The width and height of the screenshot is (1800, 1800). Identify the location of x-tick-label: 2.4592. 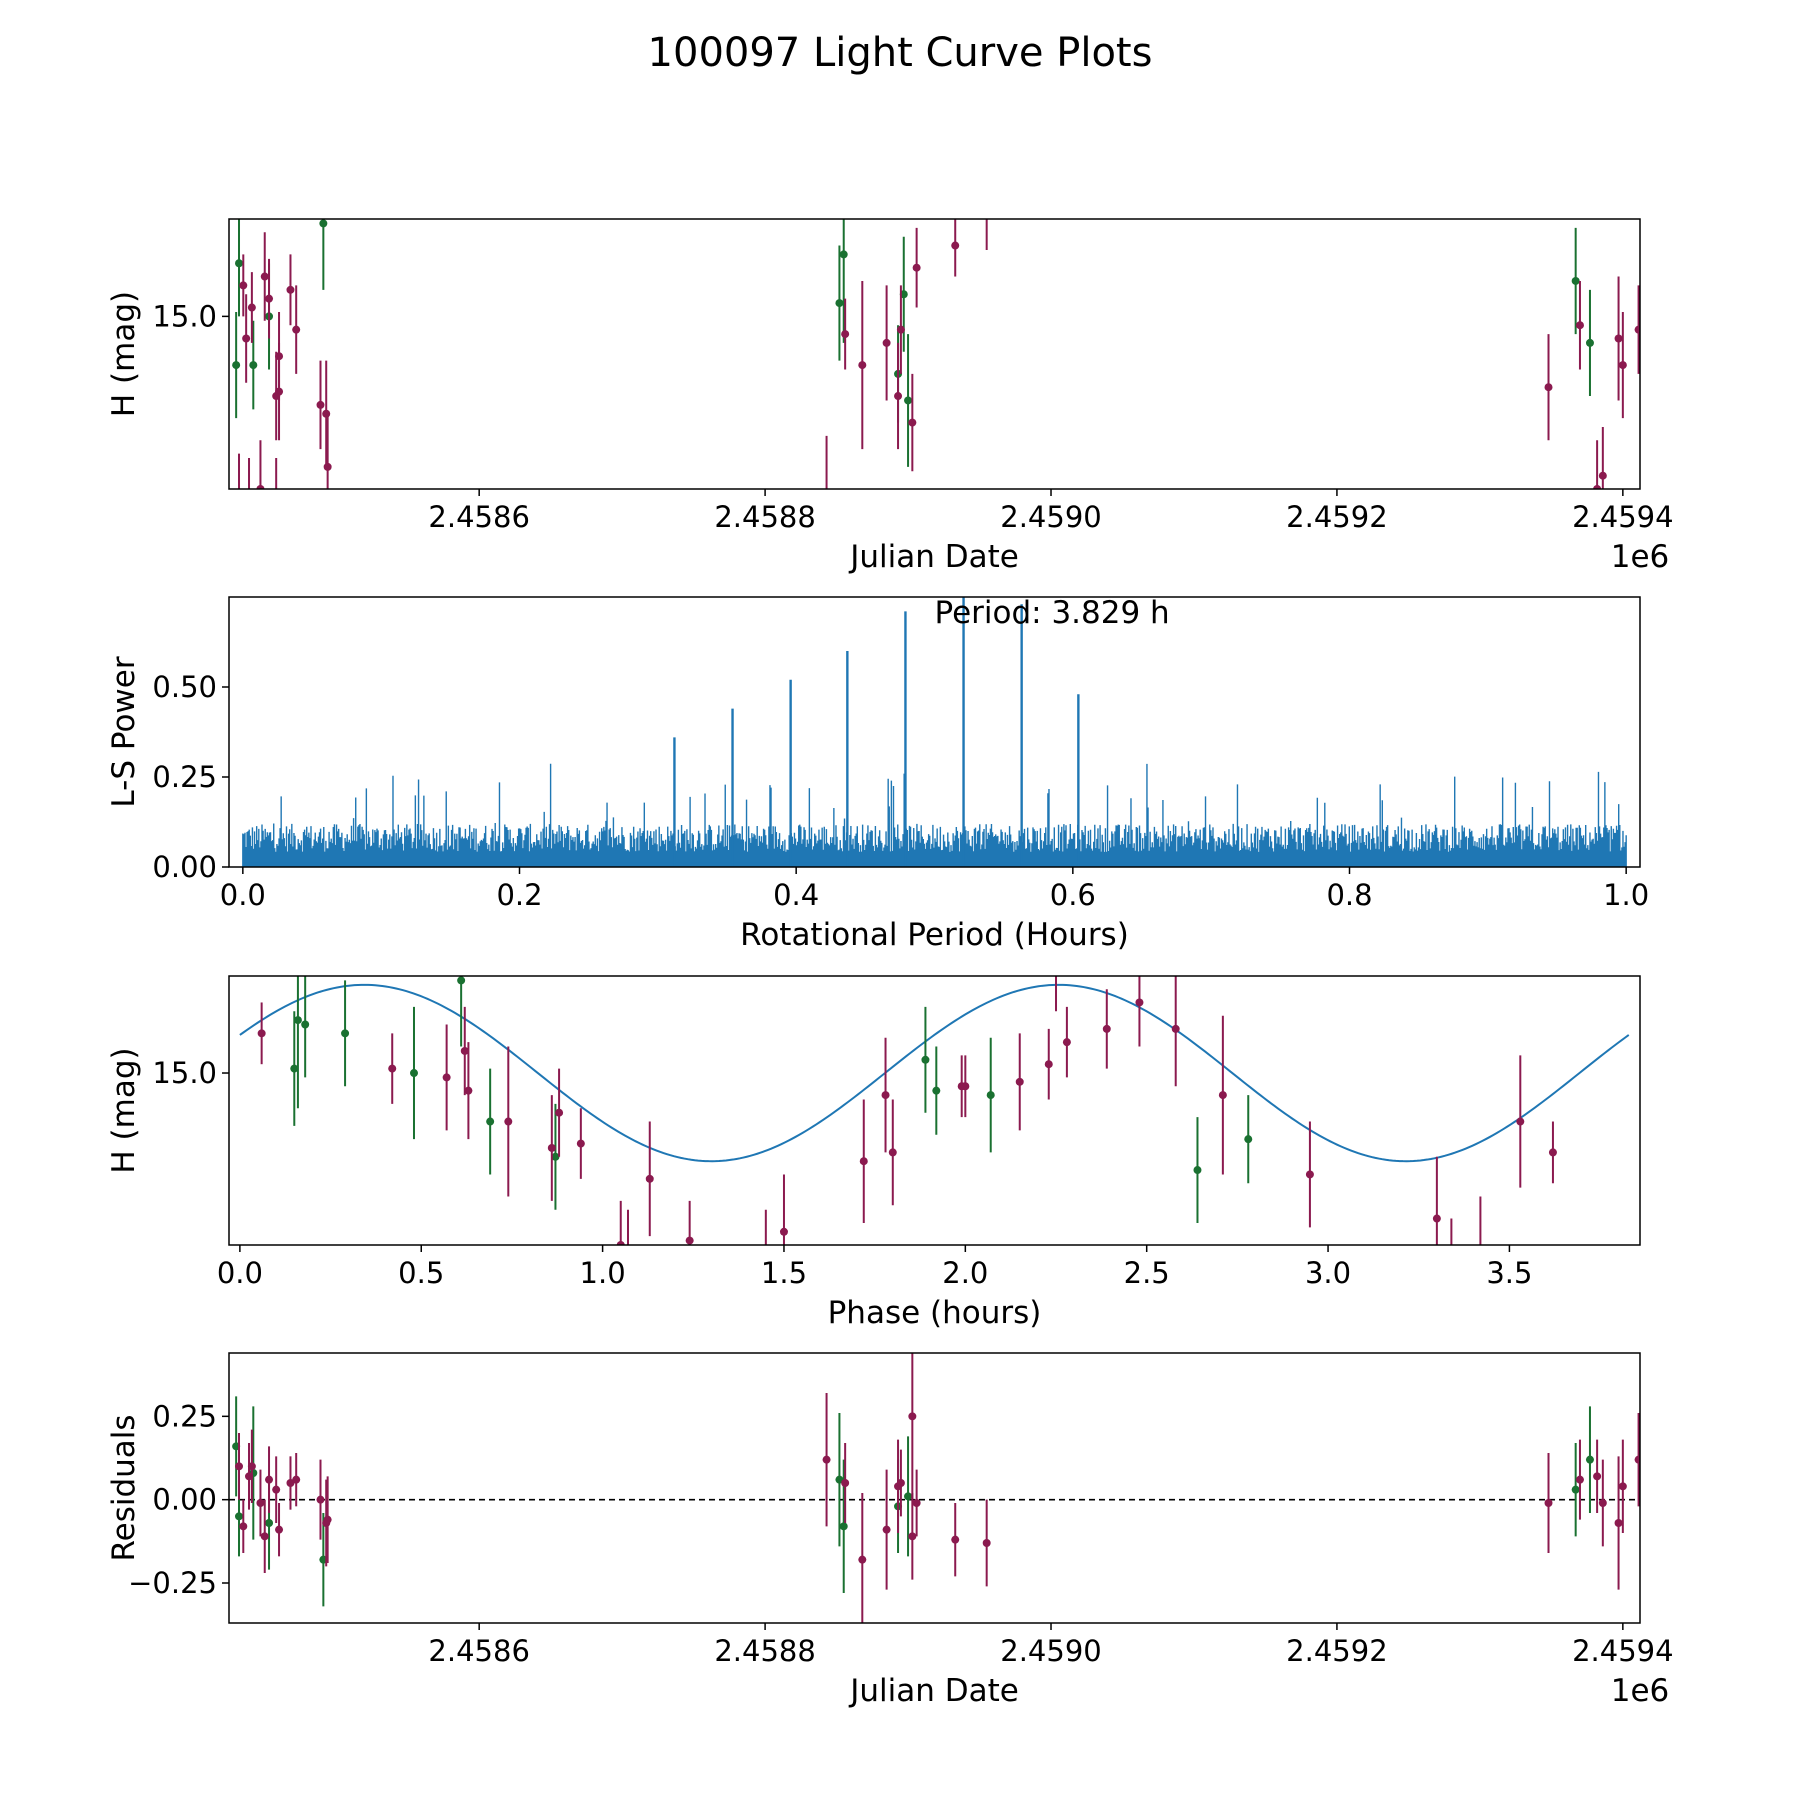
(1336, 1651).